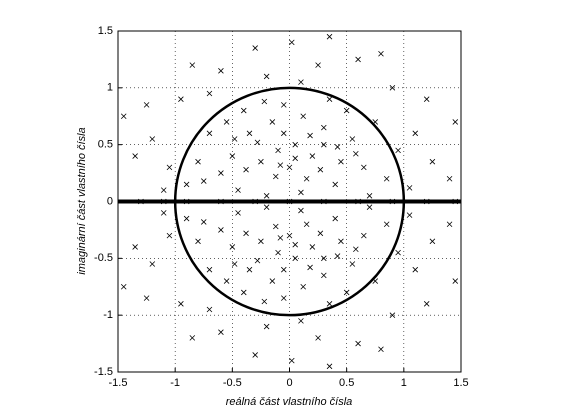  Describe the element at coordinates (82, 200) in the screenshot. I see `y-axis-label: imaginární část vlastního čísla` at that location.